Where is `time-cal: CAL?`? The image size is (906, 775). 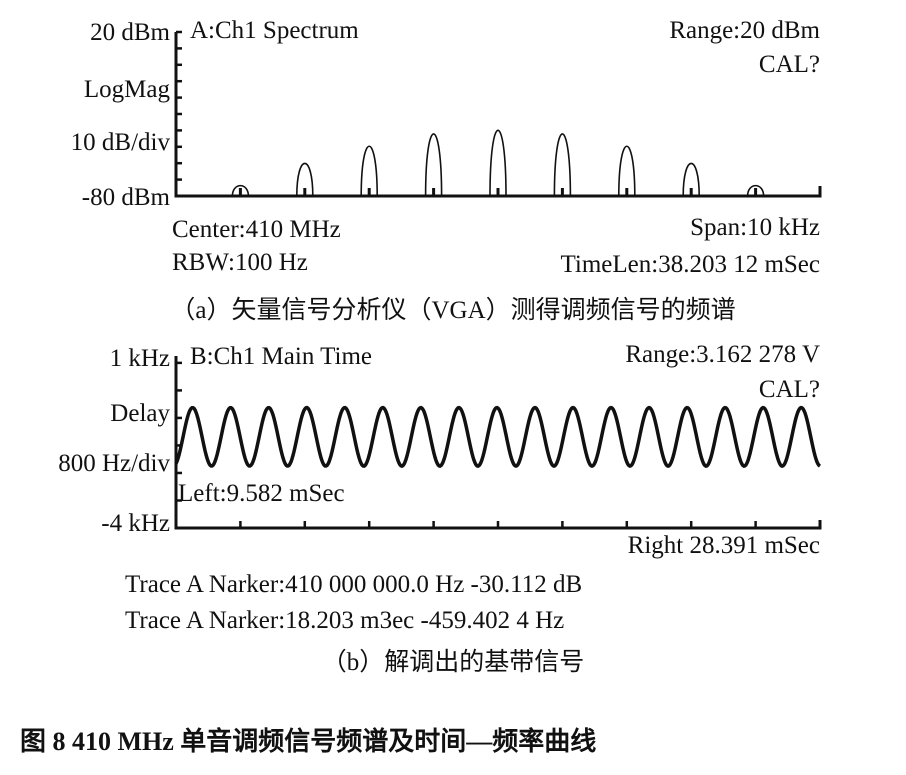
time-cal: CAL? is located at coordinates (789, 389).